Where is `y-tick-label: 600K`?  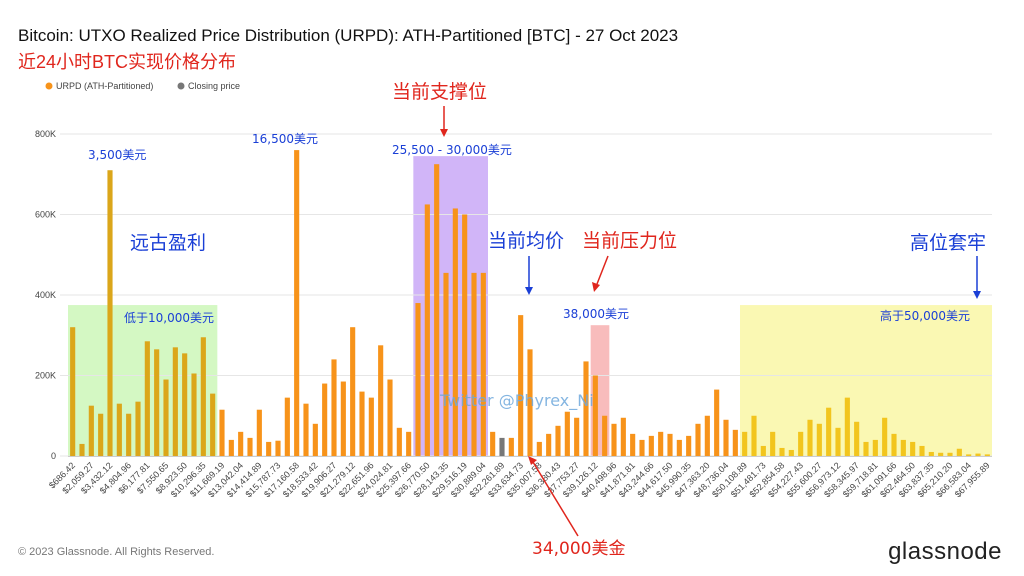
y-tick-label: 600K is located at coordinates (45, 215).